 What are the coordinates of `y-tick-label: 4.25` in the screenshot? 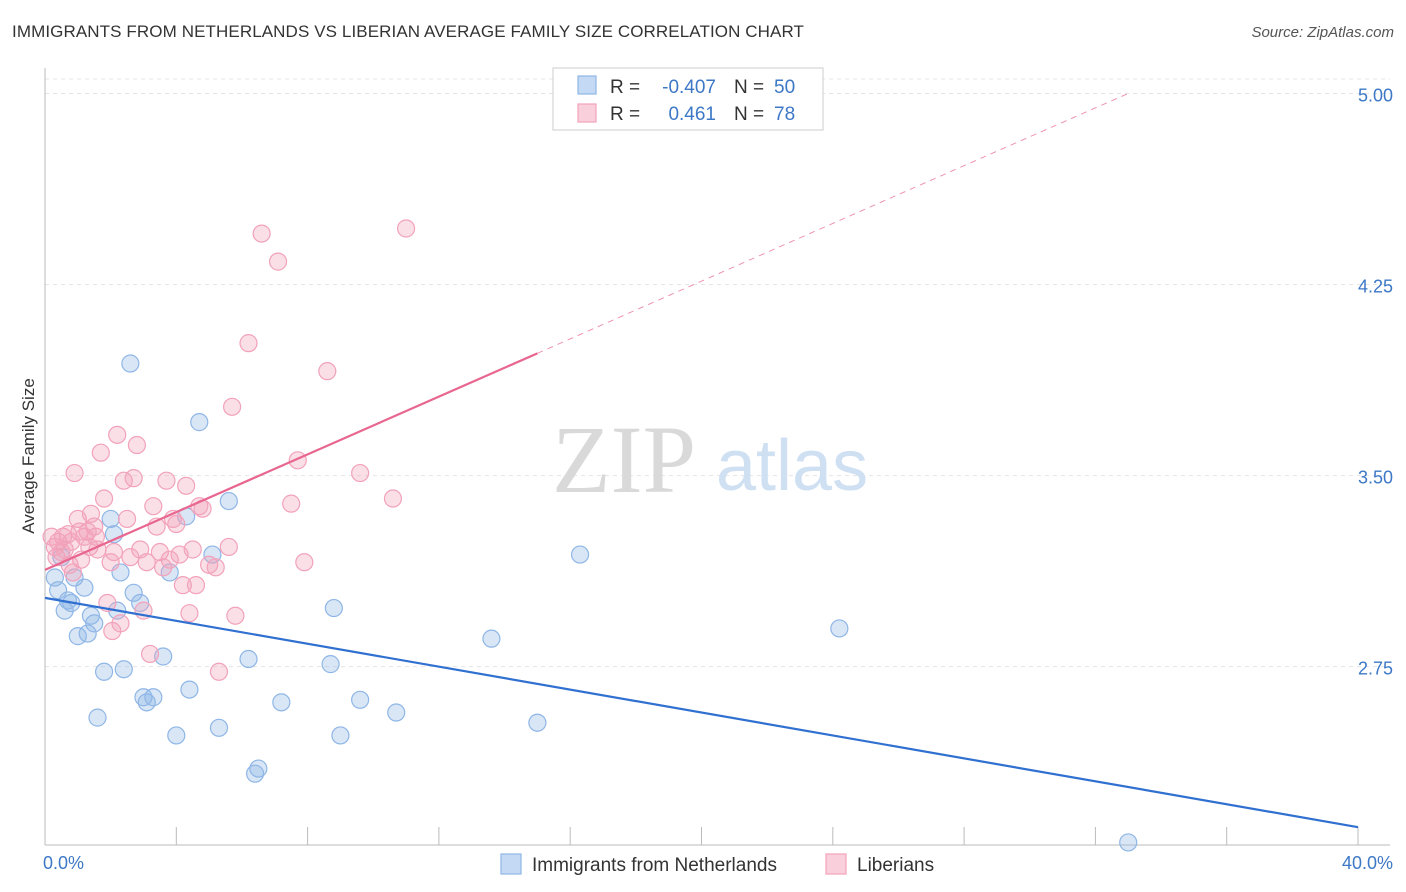 It's located at (1375, 287).